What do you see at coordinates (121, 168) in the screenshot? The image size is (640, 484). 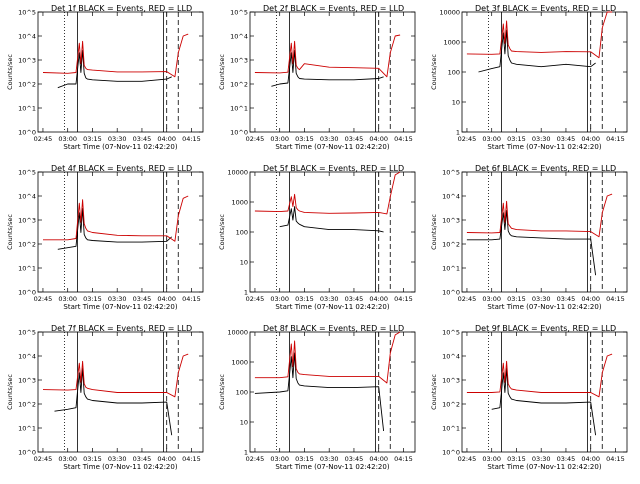 I see `chart-title: Det 4f BLACK = Events, RED = LLD` at bounding box center [121, 168].